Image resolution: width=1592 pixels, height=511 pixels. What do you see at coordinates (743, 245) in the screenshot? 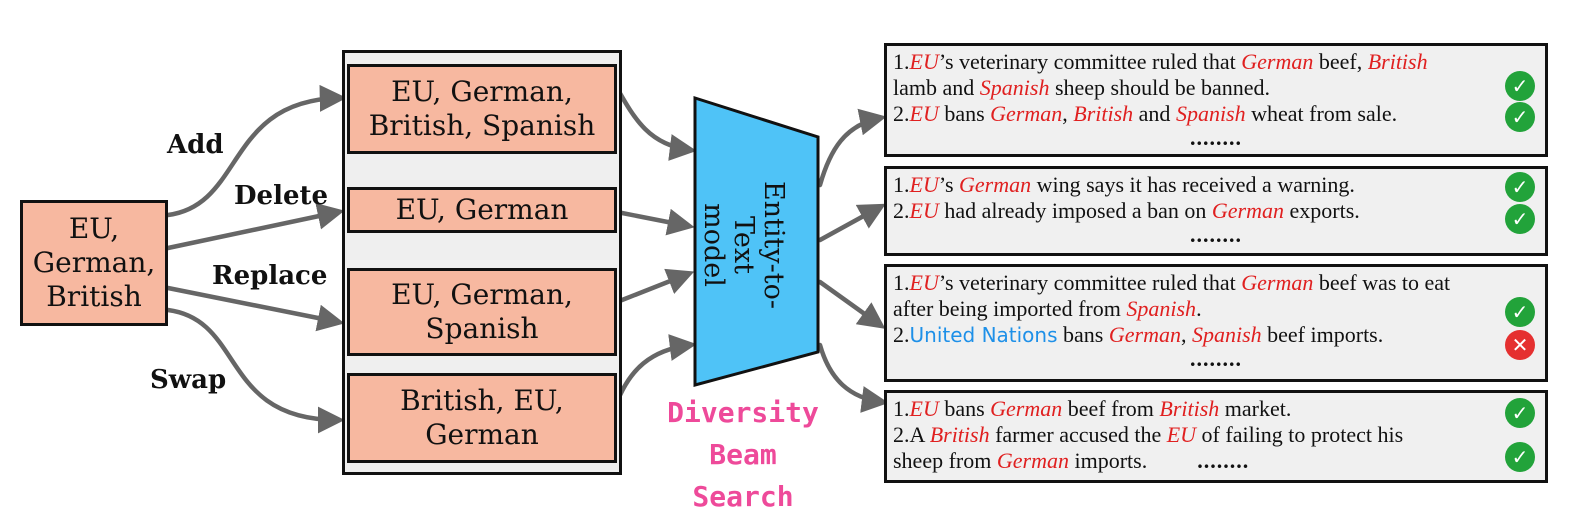
I see `entity-to-text-model-label: Entity-to-Text model` at bounding box center [743, 245].